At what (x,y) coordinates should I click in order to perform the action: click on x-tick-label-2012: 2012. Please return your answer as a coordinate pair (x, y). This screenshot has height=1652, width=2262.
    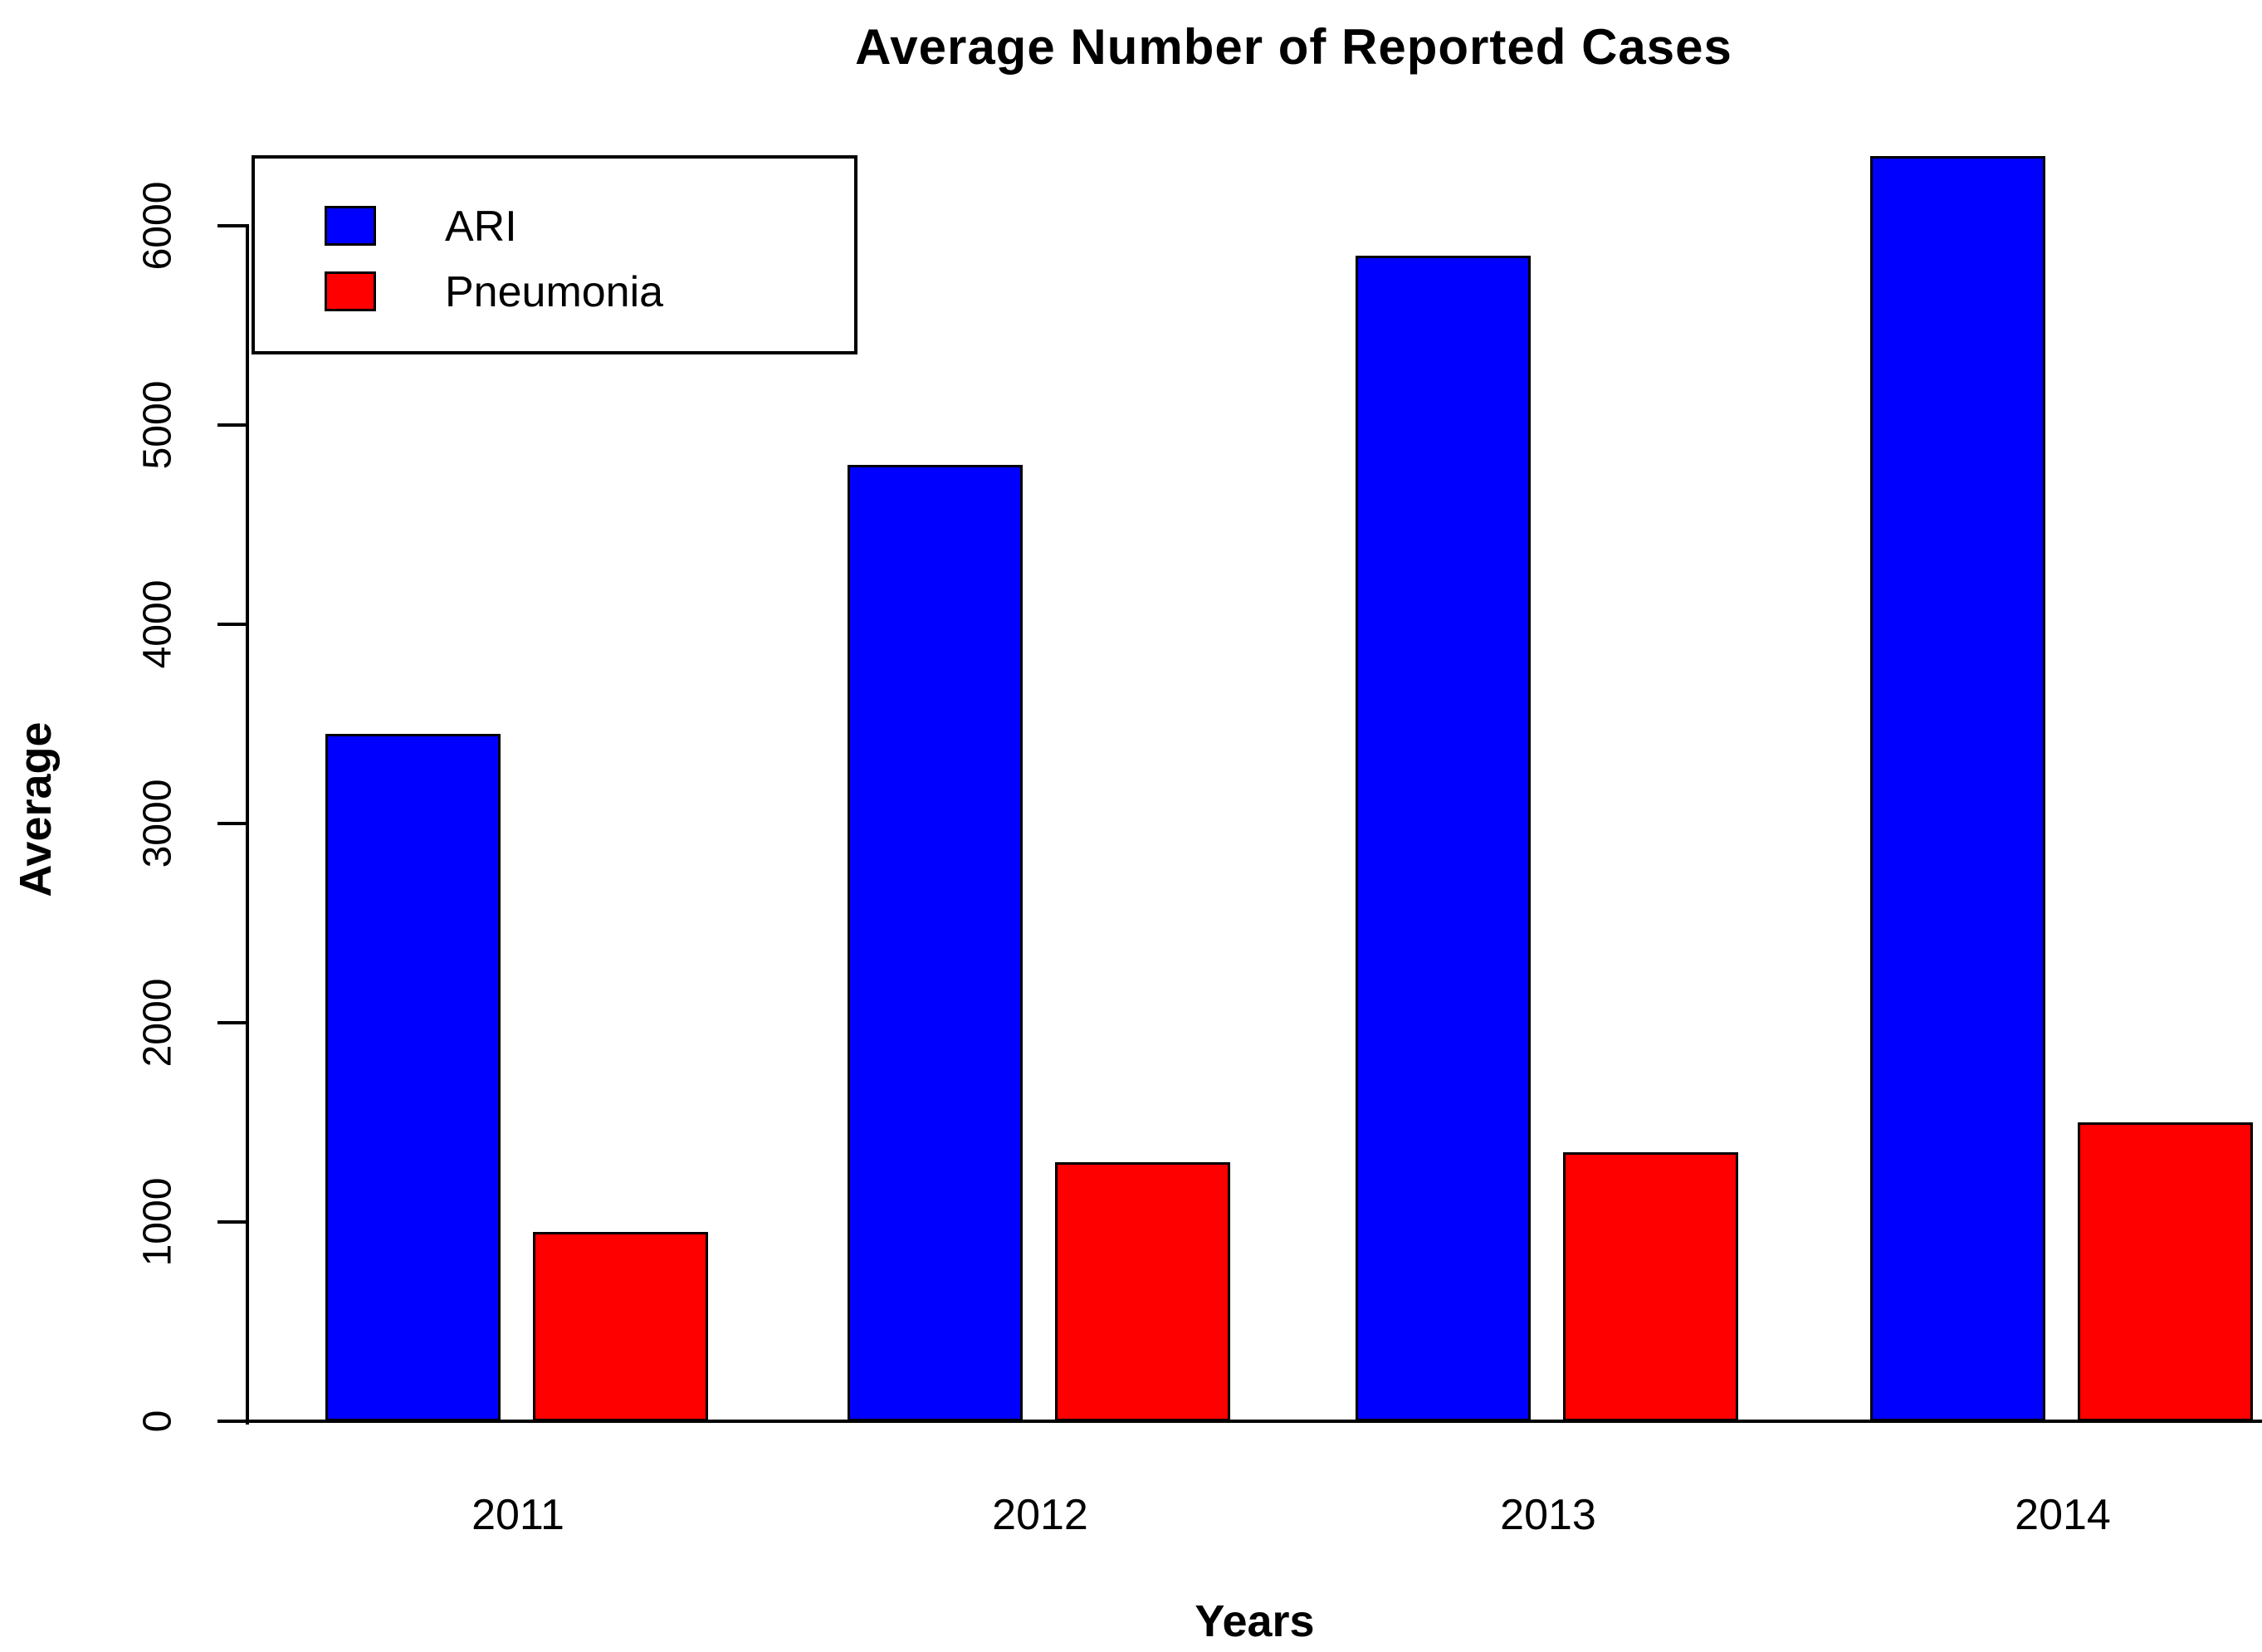
    Looking at the image, I should click on (1040, 1515).